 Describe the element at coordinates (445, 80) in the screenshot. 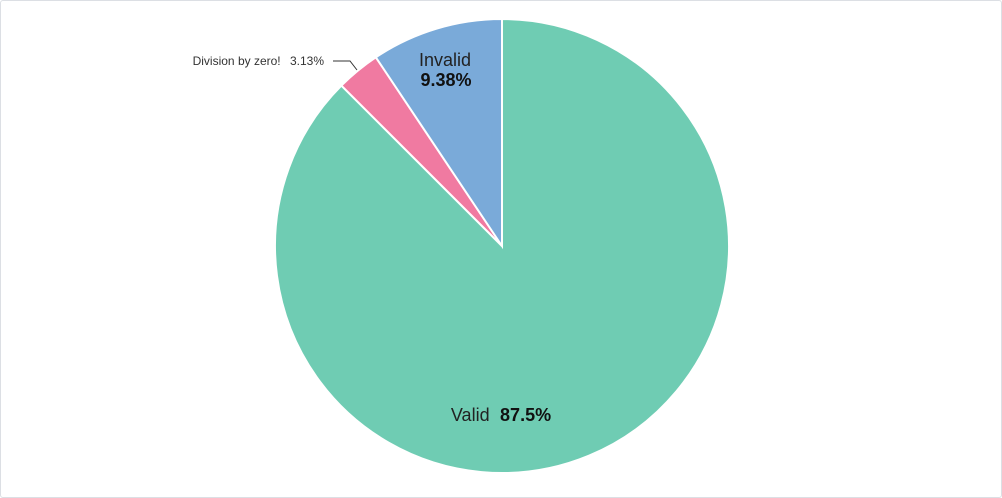

I see `slice-value-invalid: 9.38%` at that location.